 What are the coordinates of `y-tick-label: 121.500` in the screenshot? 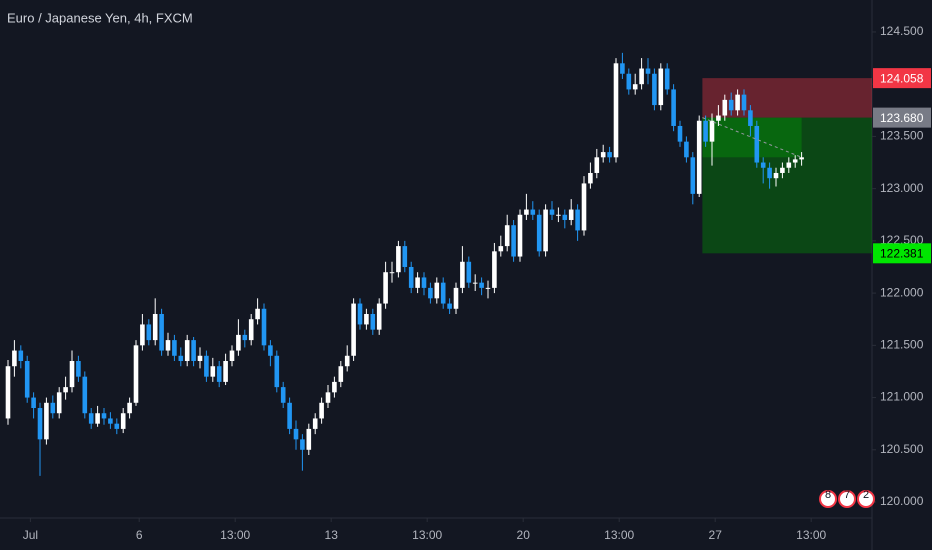 It's located at (902, 345).